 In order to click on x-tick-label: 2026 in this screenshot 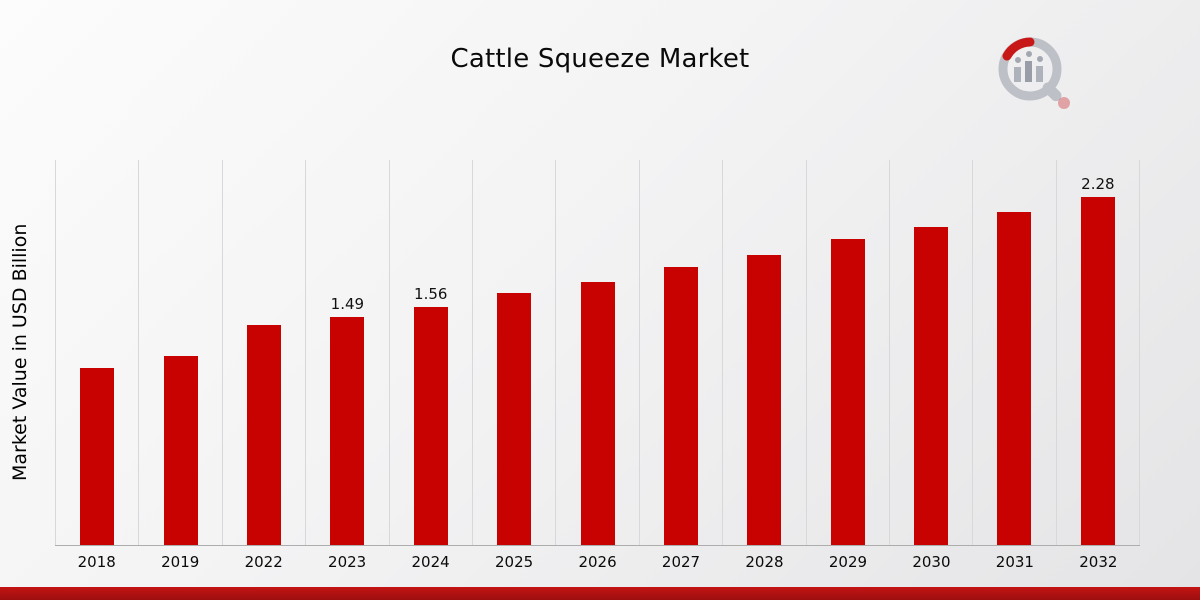, I will do `click(597, 562)`.